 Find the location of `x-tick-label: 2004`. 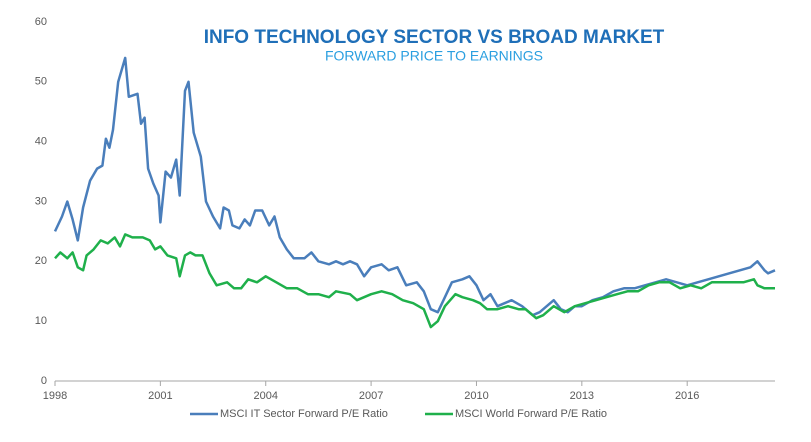

x-tick-label: 2004 is located at coordinates (265, 396).